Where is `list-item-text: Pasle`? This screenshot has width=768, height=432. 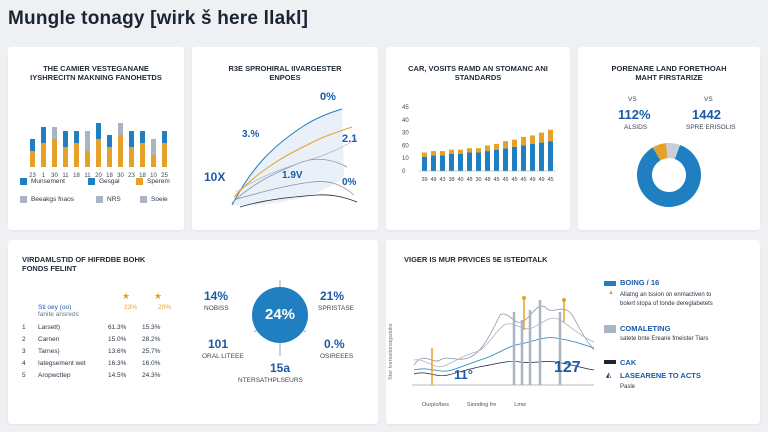 list-item-text: Pasle is located at coordinates (628, 387).